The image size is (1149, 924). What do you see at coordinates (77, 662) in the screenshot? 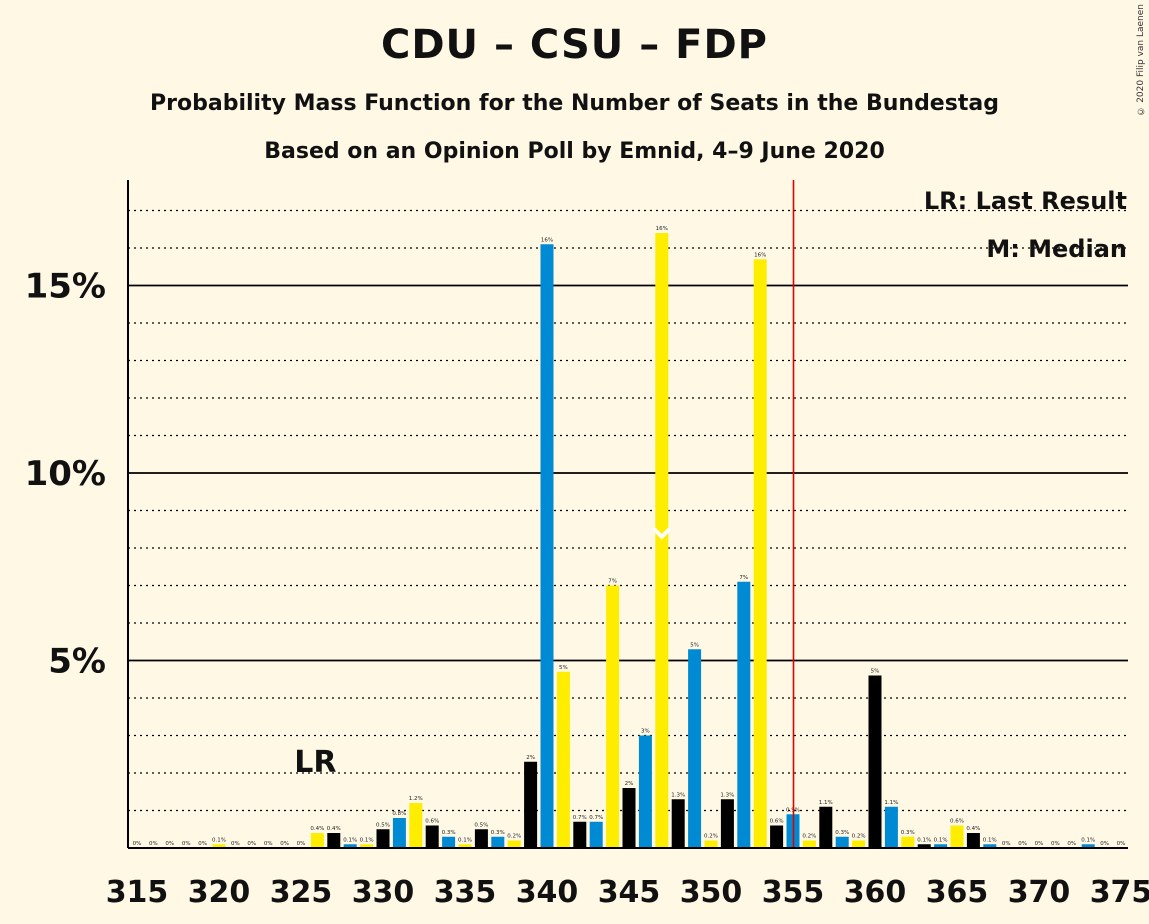
I see `y-tick-label: 5%` at bounding box center [77, 662].